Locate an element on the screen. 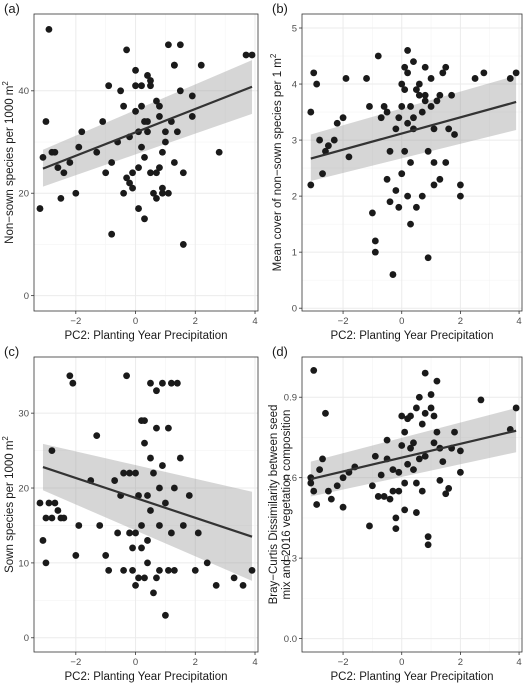  y-tick-label: 0 is located at coordinates (26, 638).